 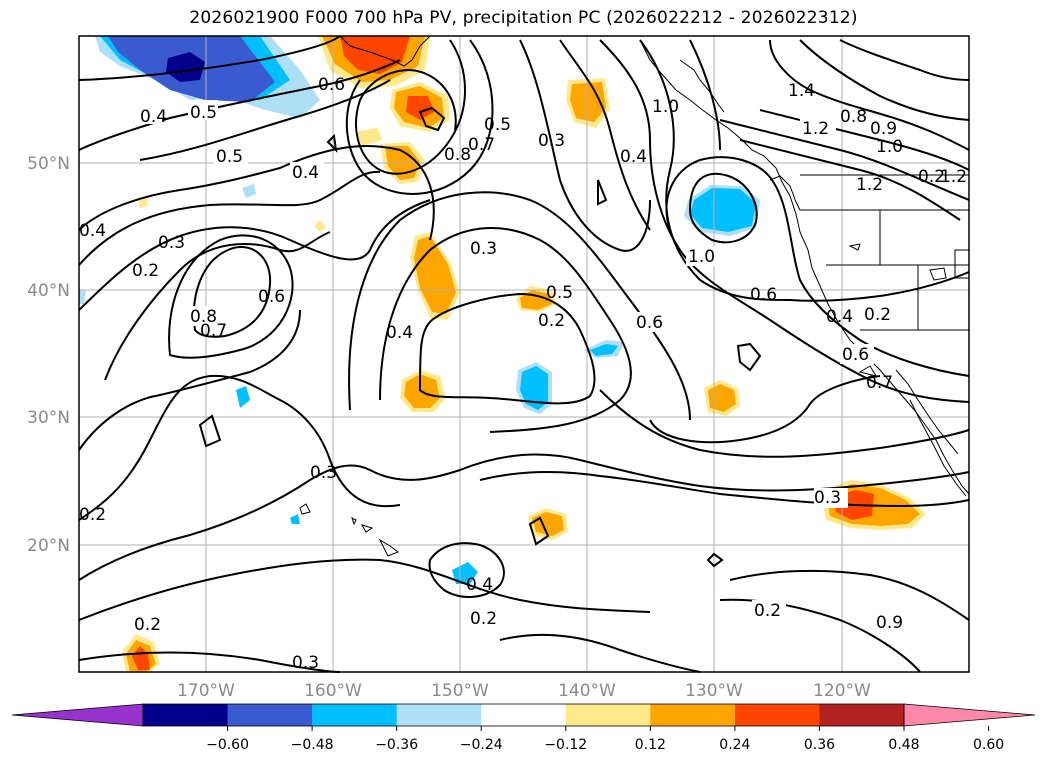 I want to click on latitude-axis: 50°N 40°N 30°N 20°N, so click(x=48, y=355).